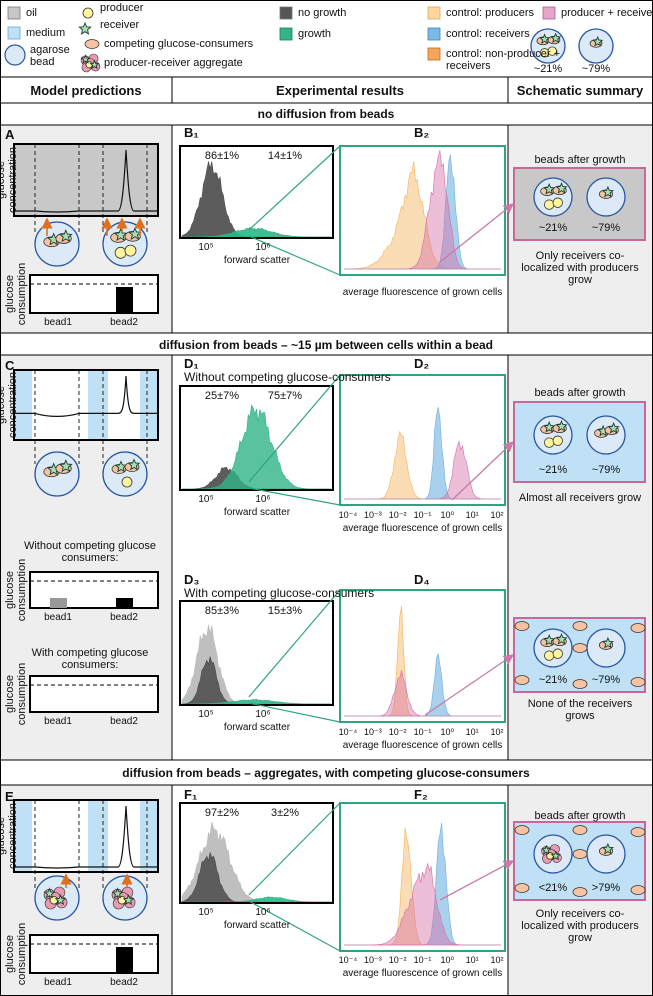  What do you see at coordinates (173, 63) in the screenshot?
I see `label: producer-receiver aggregate` at bounding box center [173, 63].